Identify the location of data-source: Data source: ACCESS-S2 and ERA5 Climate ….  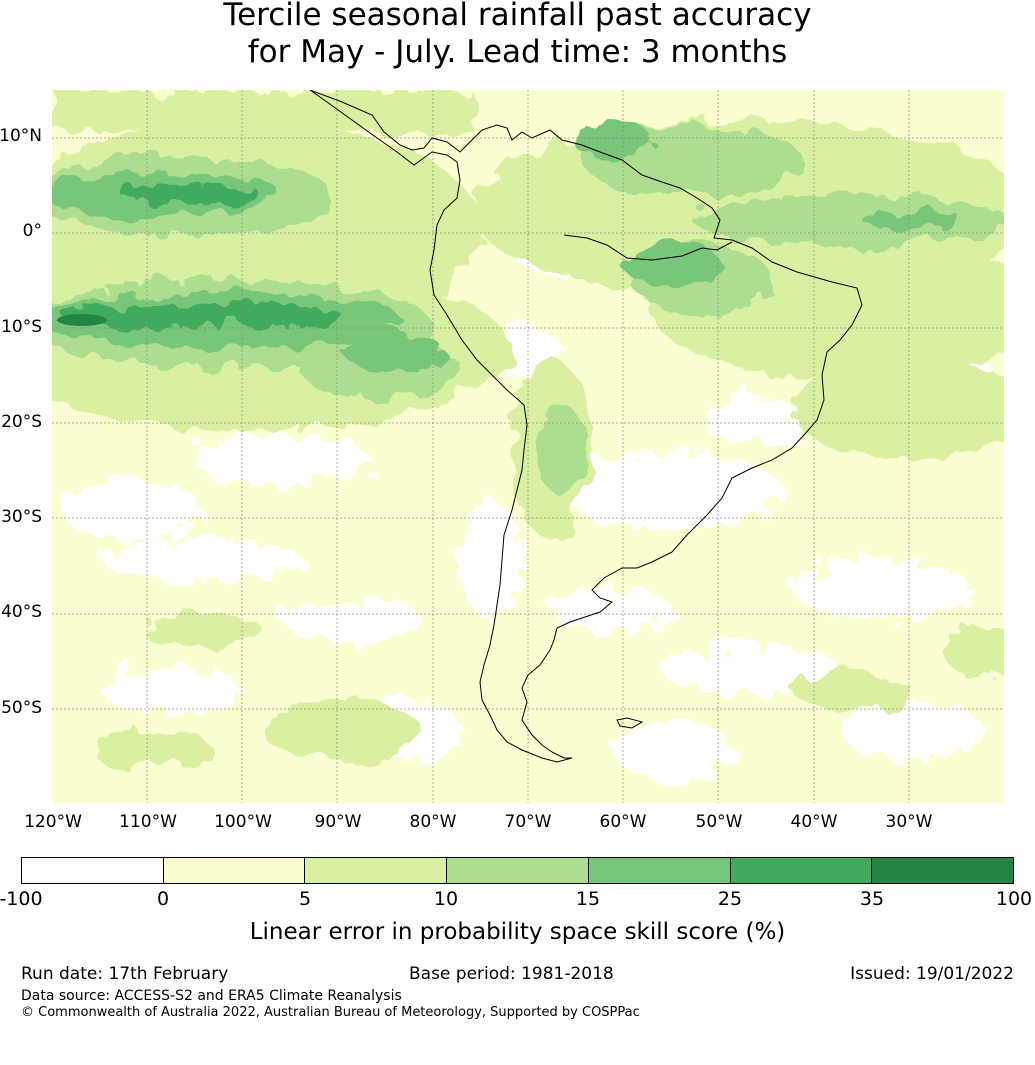
(211, 996).